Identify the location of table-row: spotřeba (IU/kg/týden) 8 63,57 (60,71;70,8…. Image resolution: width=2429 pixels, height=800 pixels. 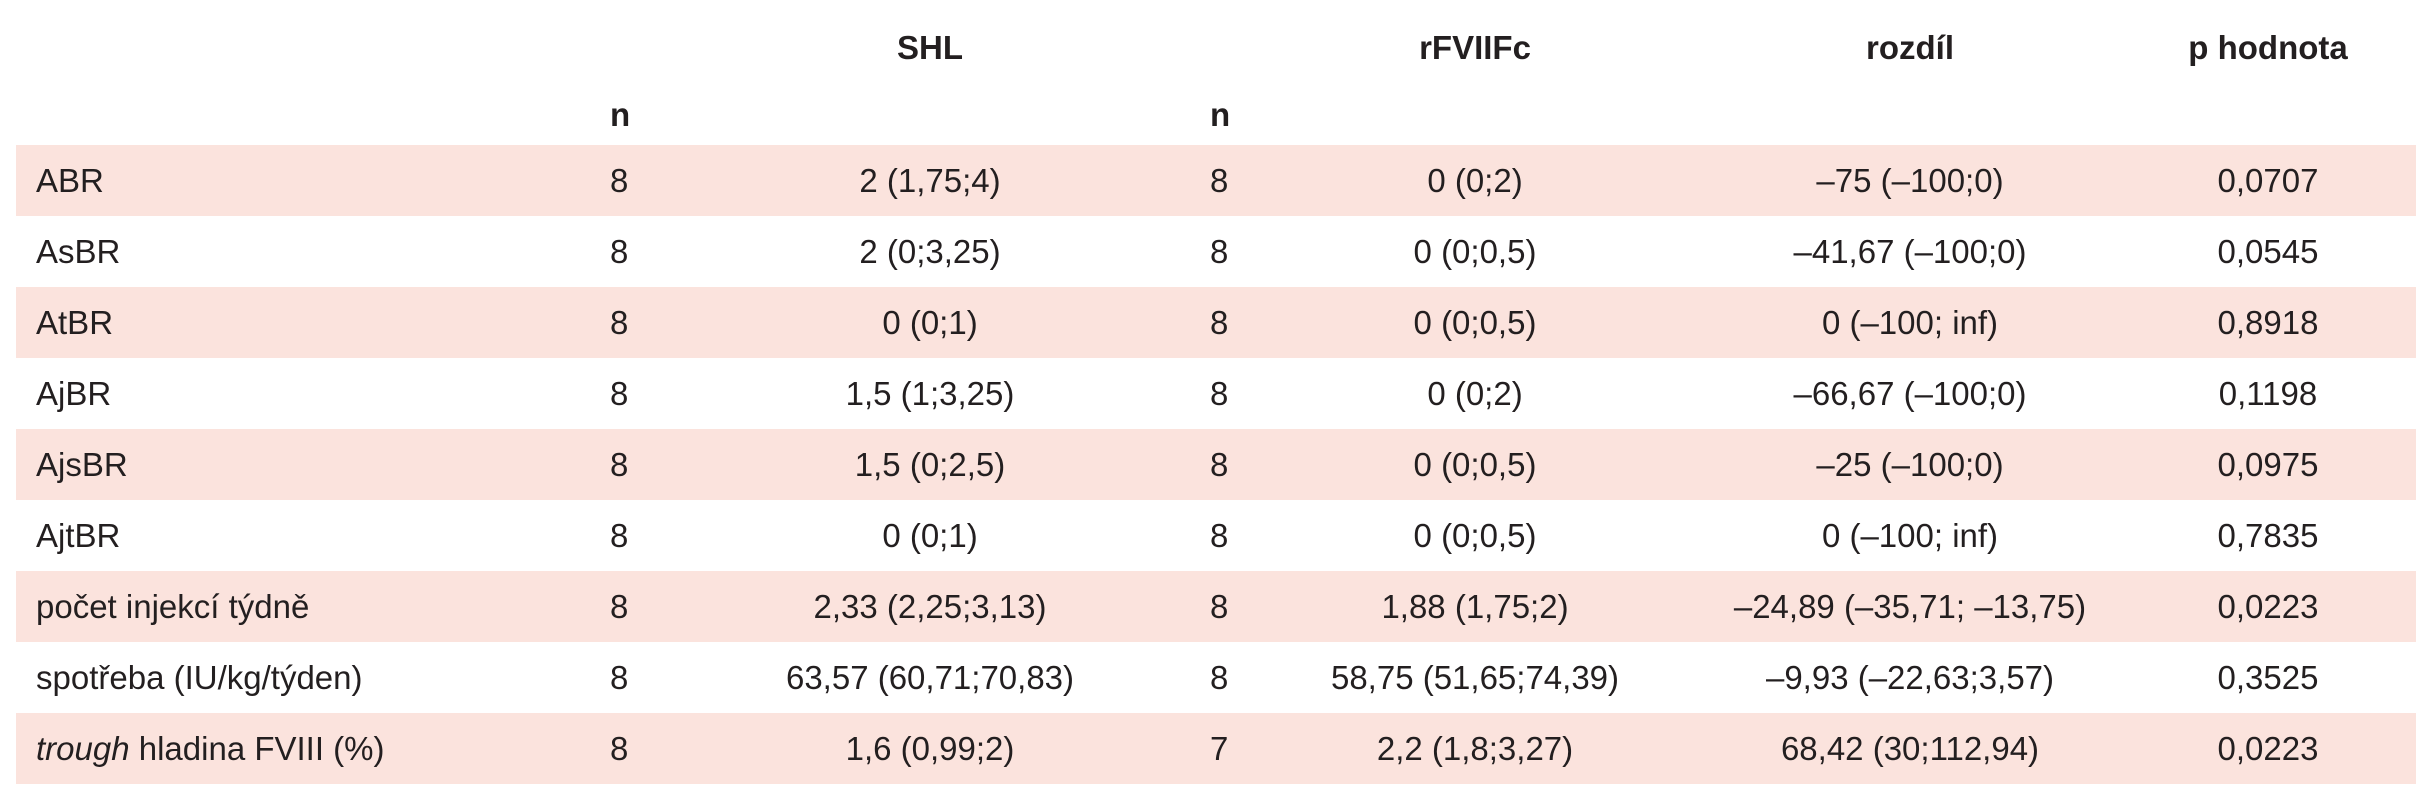
(1216, 677).